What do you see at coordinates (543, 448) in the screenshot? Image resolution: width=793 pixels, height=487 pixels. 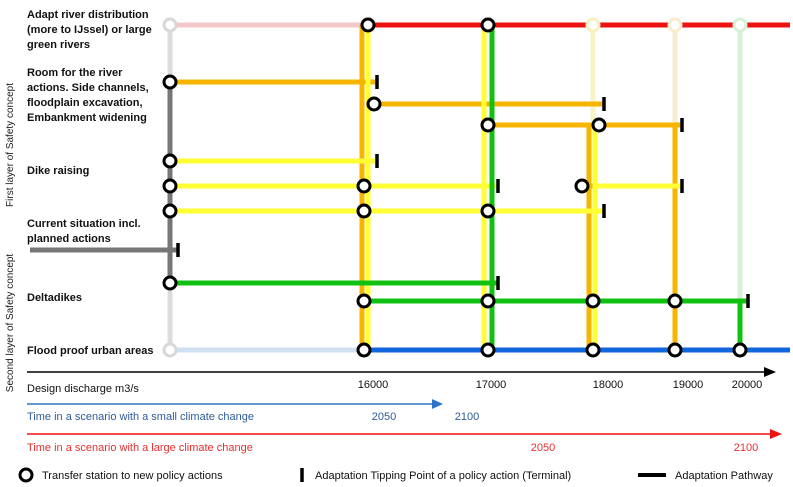 I see `large-climate-year-2050: 2050` at bounding box center [543, 448].